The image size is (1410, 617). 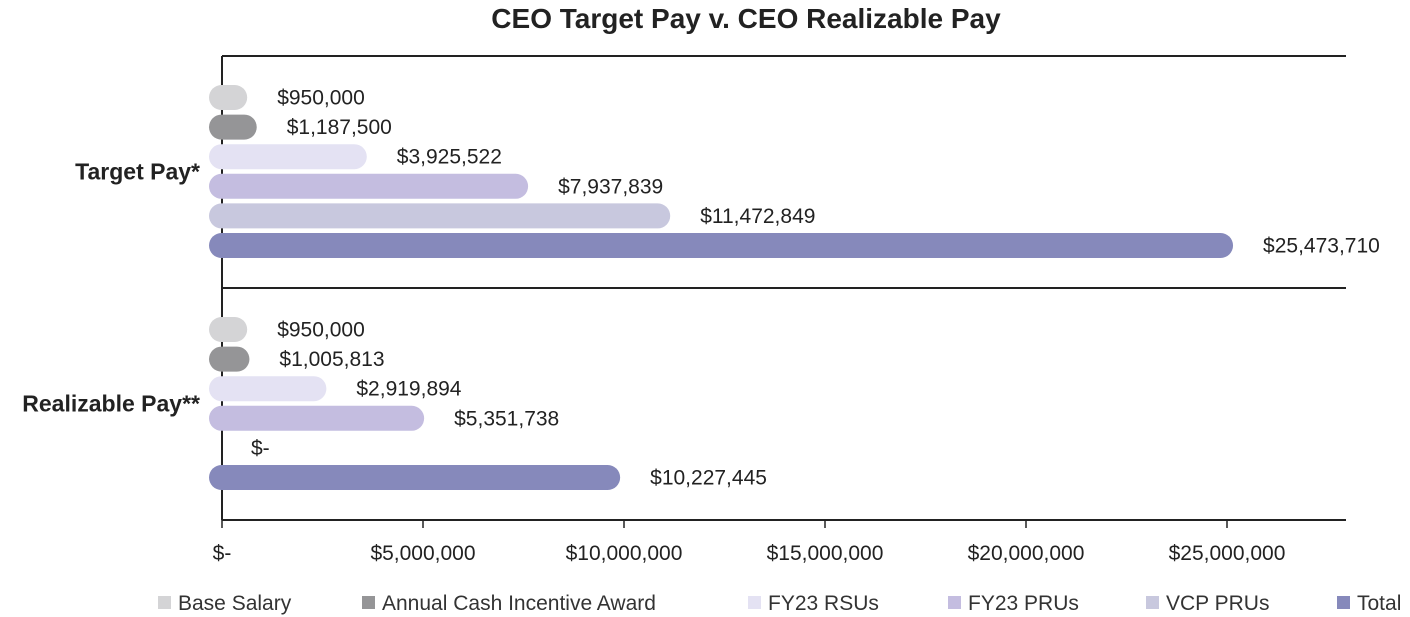 I want to click on x-tick-label: $20,000,000, so click(x=1026, y=553).